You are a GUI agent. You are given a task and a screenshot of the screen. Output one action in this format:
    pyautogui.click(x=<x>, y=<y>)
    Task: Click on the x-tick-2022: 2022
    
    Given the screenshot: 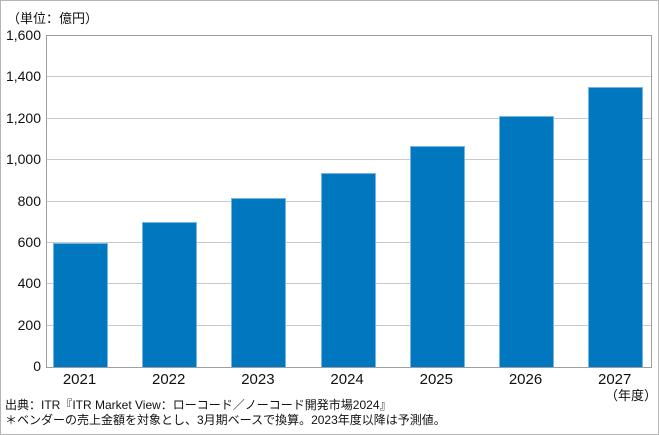 What is the action you would take?
    pyautogui.click(x=169, y=379)
    